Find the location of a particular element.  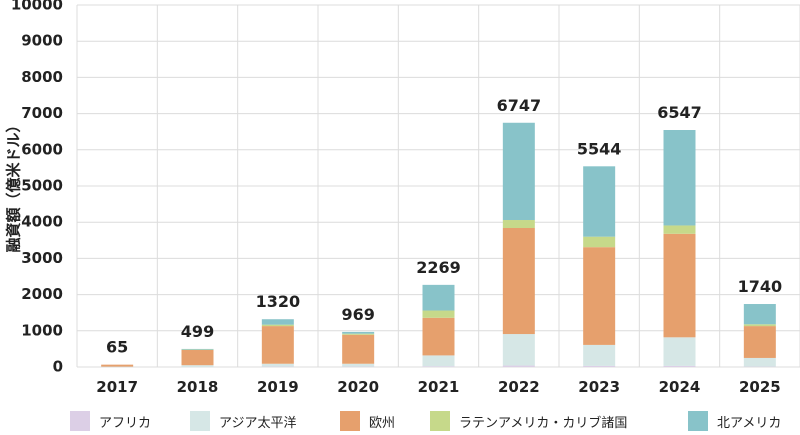

legend: アフリカ アジア太平洋 欧州 ラテンアメリカ・カリブ諸国 北アメリカ is located at coordinates (400, 421).